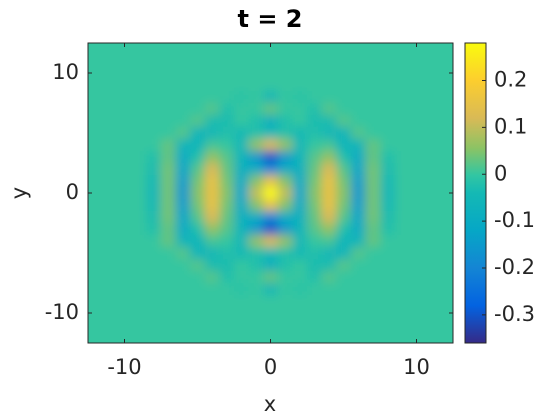 This screenshot has width=560, height=420. I want to click on y-tick-label: 10, so click(65, 72).